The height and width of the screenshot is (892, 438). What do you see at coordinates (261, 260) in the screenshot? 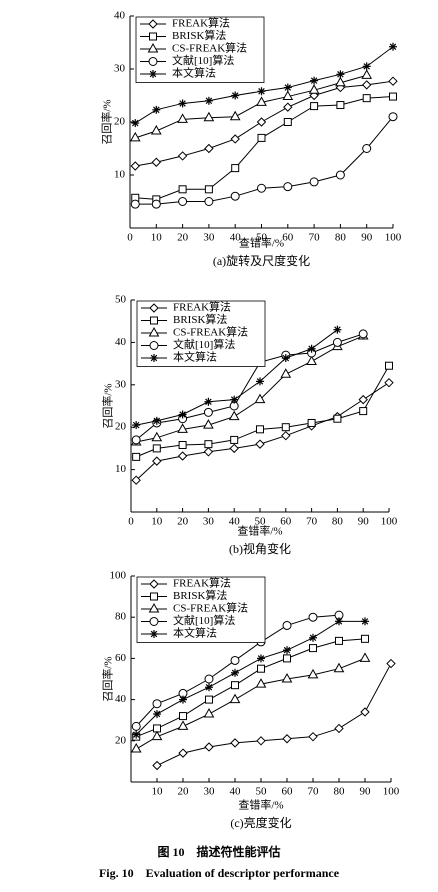
I see `chart-title: (a)旋转及尺度变化` at bounding box center [261, 260].